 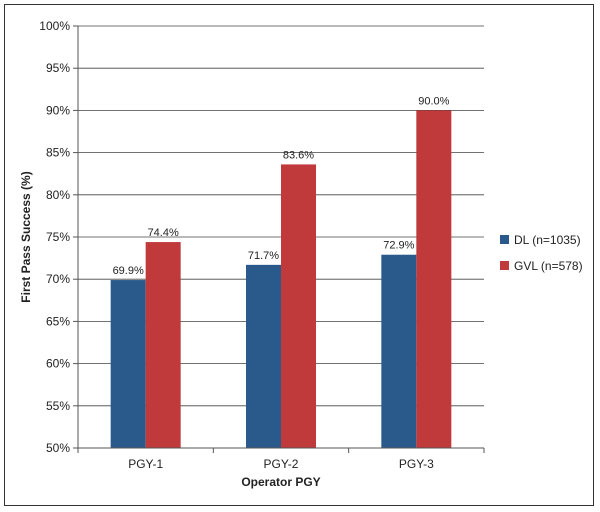 I want to click on y-tick-label: 80%, so click(x=58, y=195).